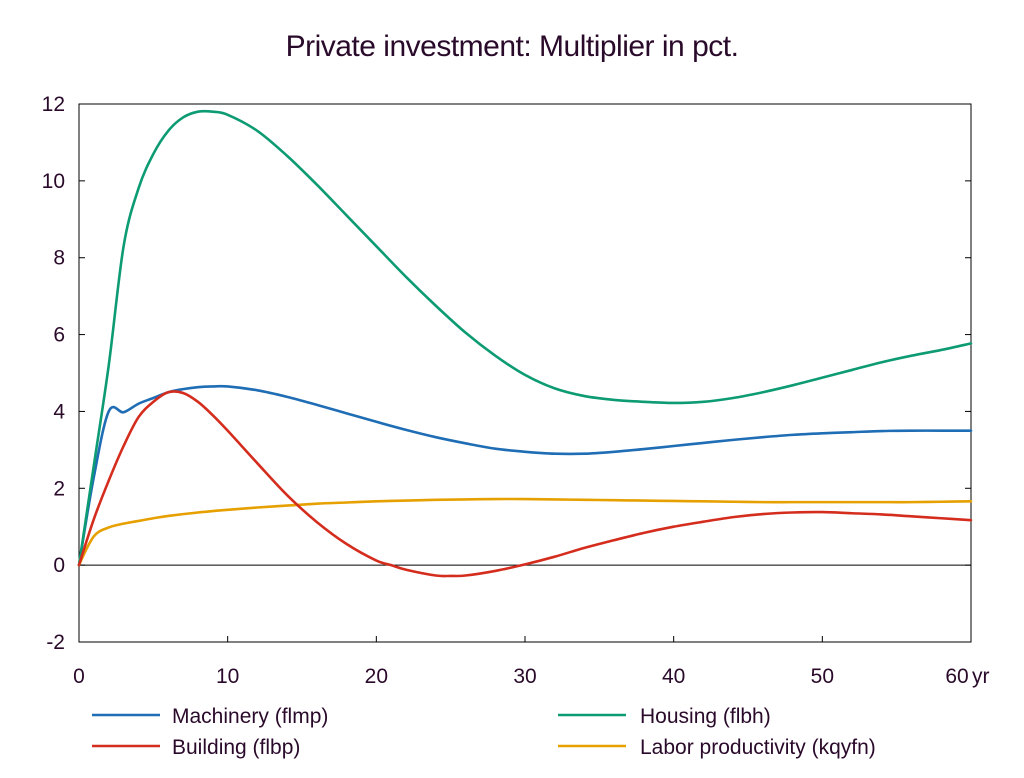 This screenshot has height=778, width=1024. I want to click on y-tick-label: 4, so click(59, 411).